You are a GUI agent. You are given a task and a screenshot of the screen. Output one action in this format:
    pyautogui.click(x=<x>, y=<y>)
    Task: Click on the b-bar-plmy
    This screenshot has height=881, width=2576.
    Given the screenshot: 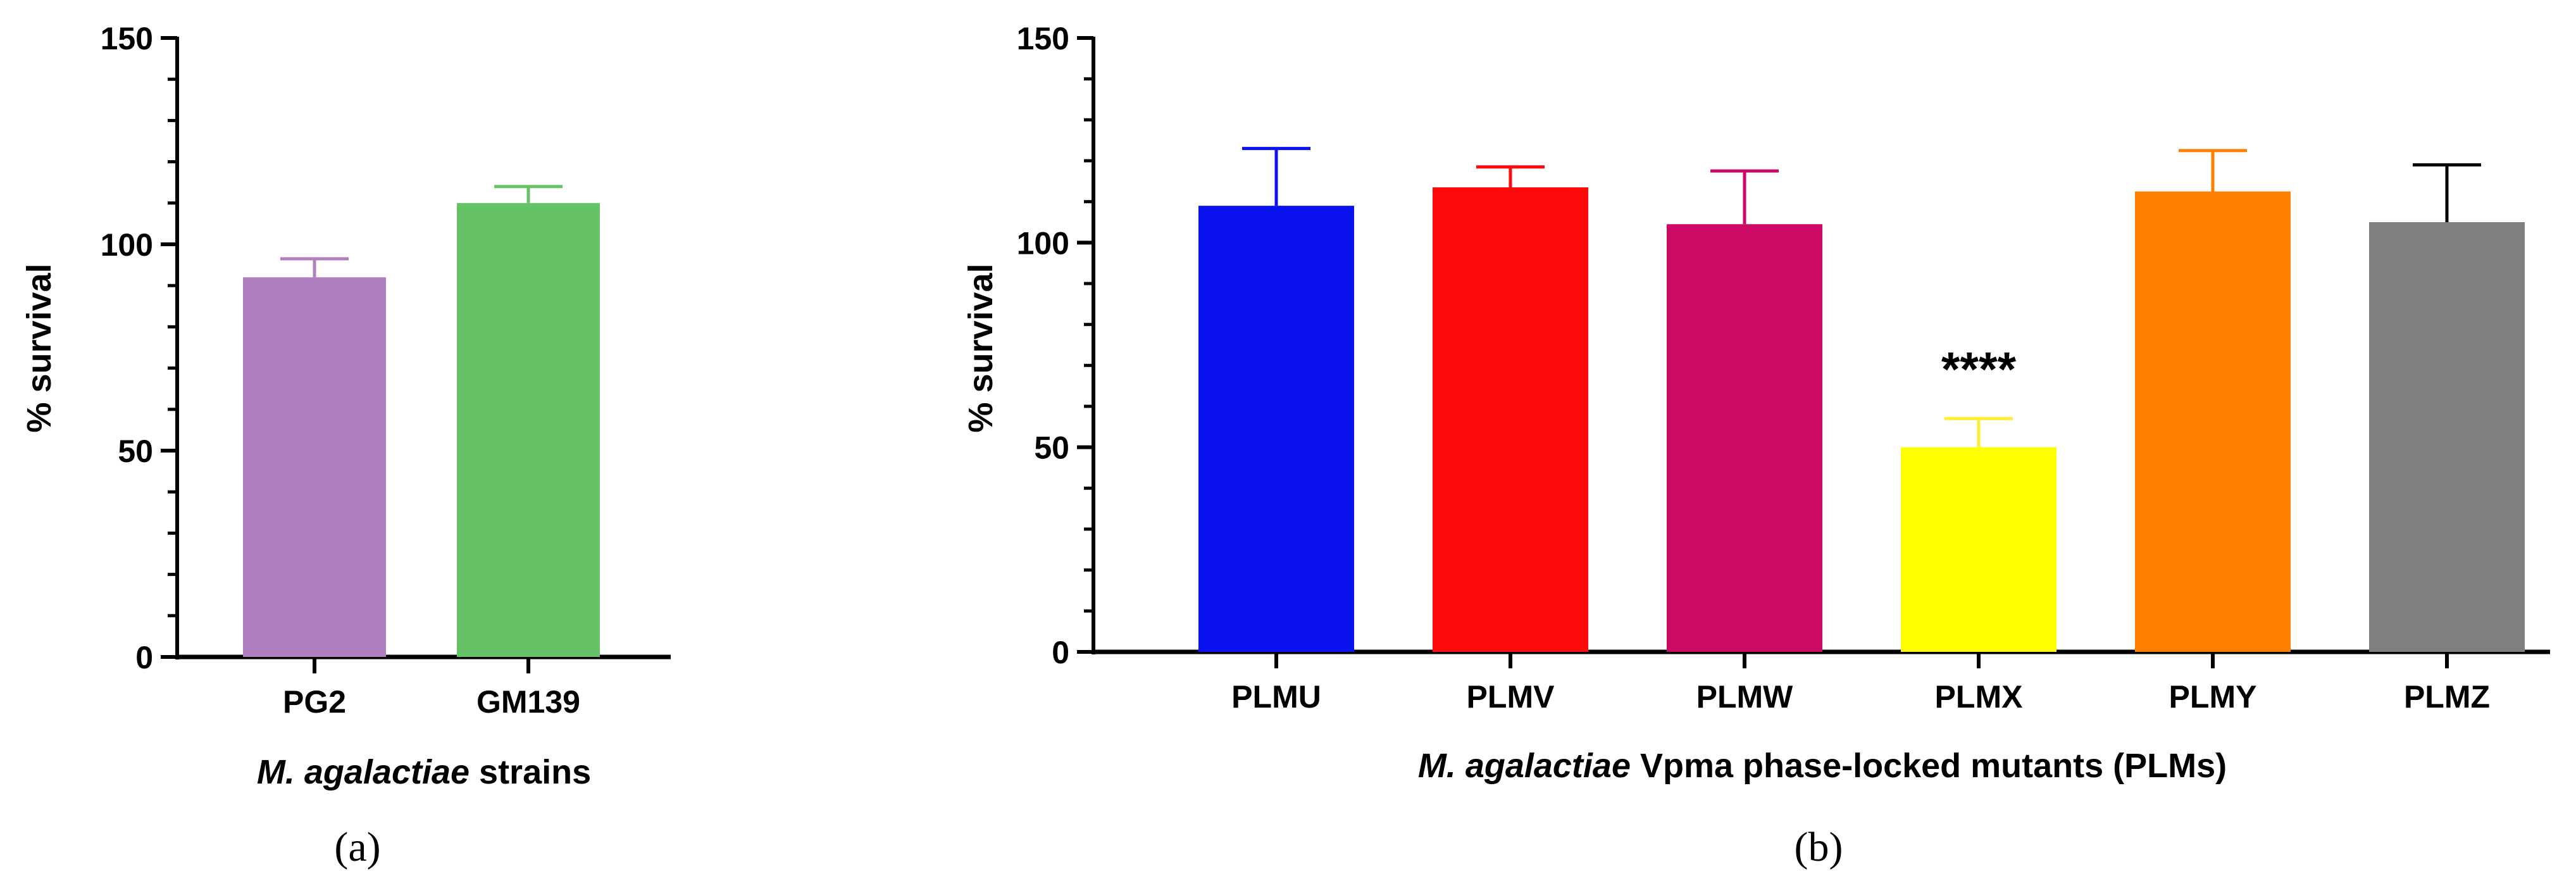 What is the action you would take?
    pyautogui.click(x=2213, y=421)
    